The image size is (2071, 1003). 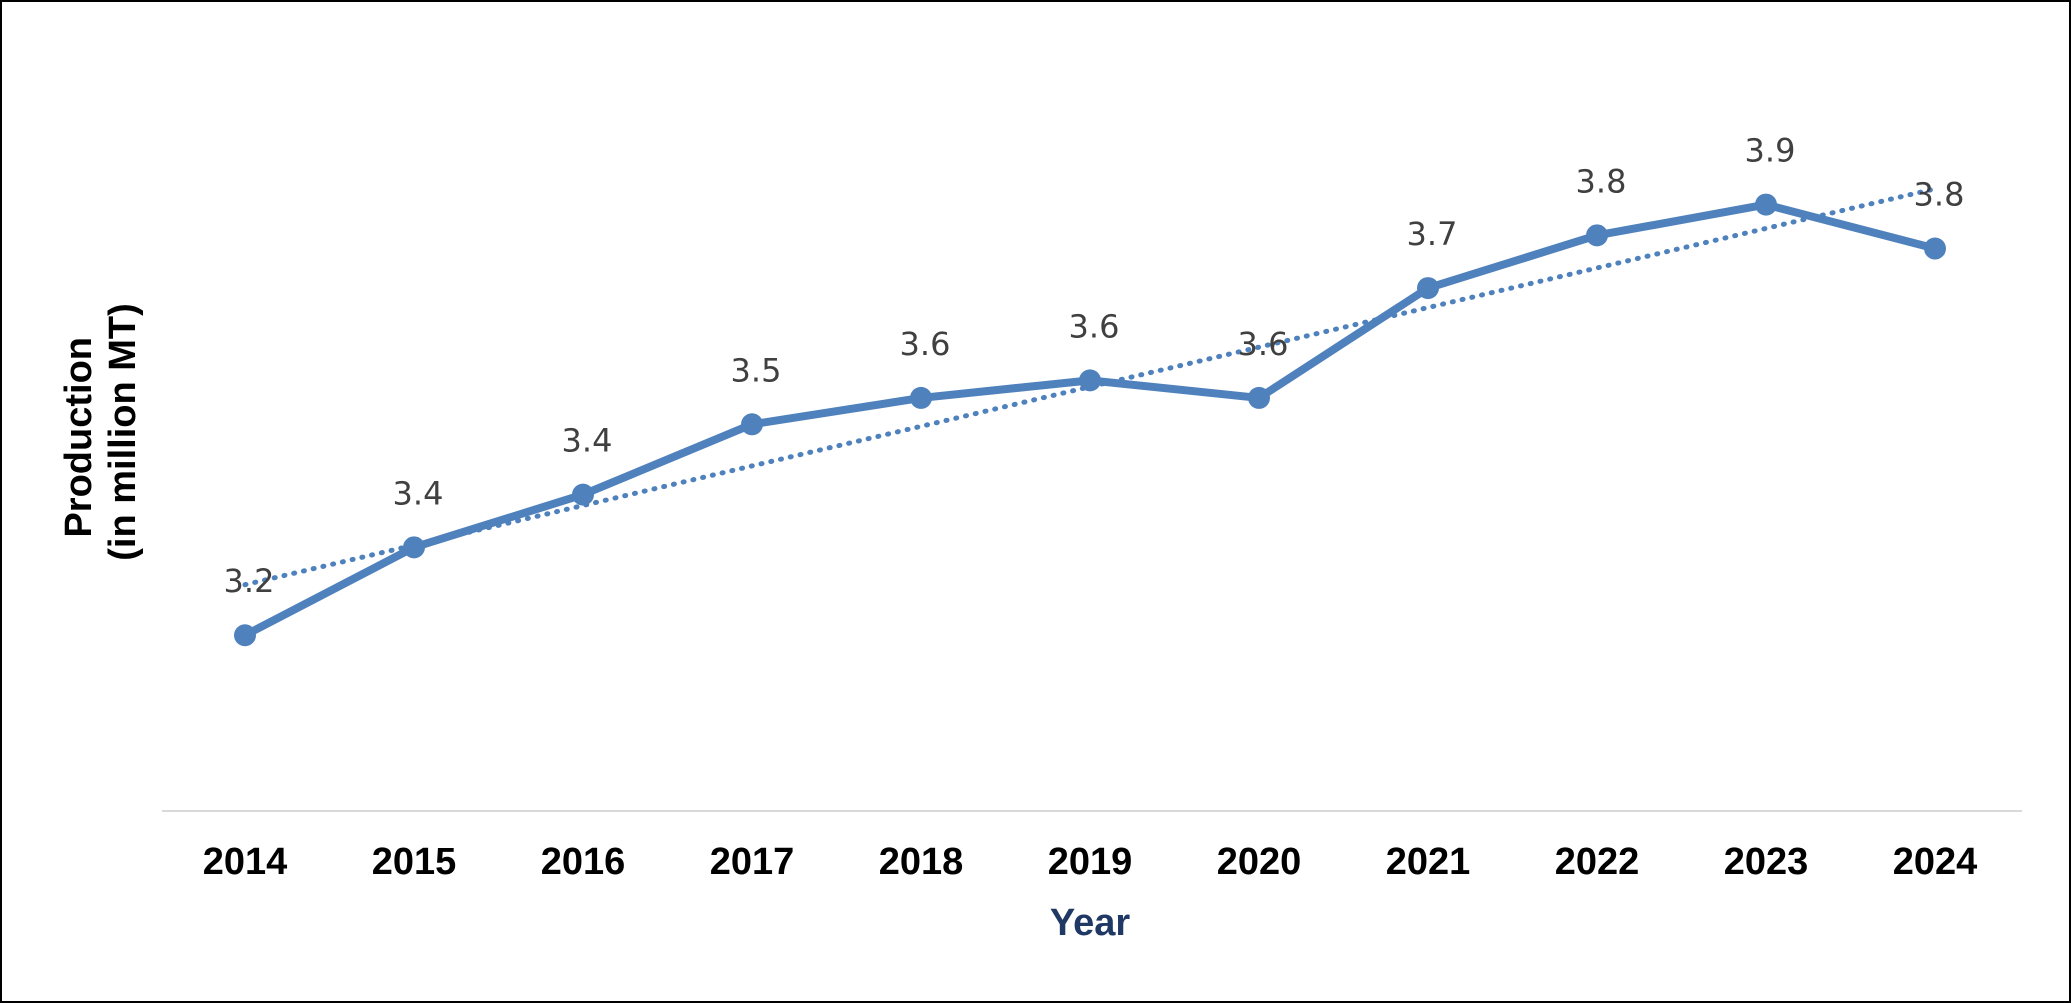 I want to click on data-label-2016: 3.4, so click(x=587, y=441).